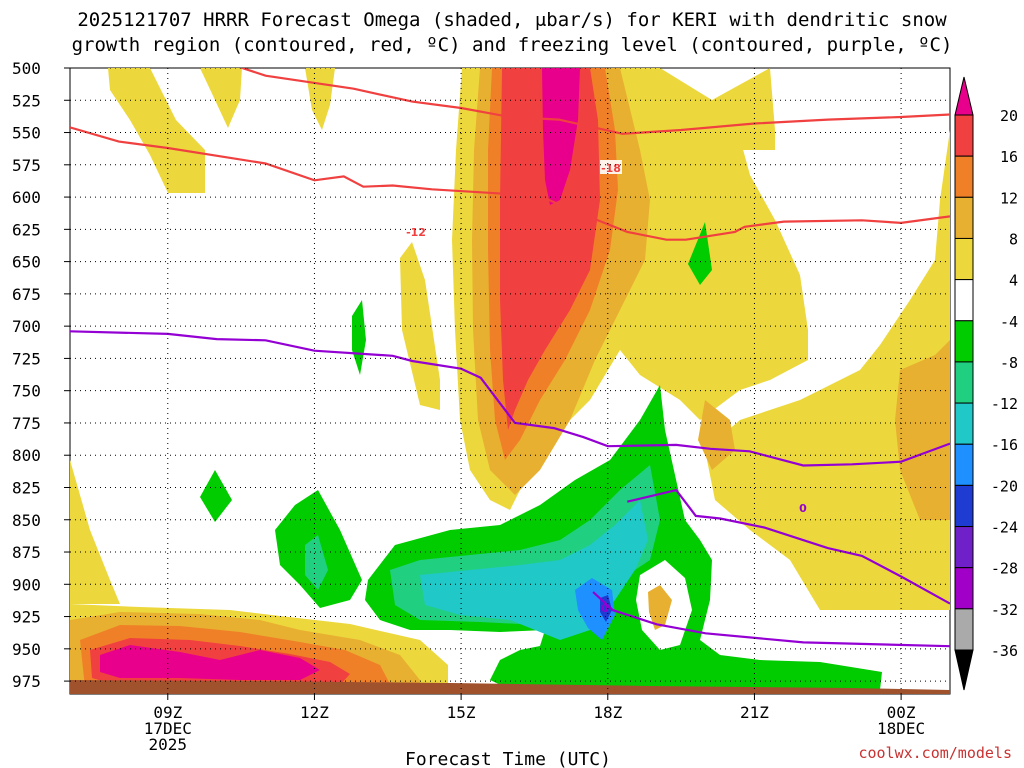 The width and height of the screenshot is (1024, 768). Describe the element at coordinates (1004, 445) in the screenshot. I see `colorbar-label: -16` at that location.